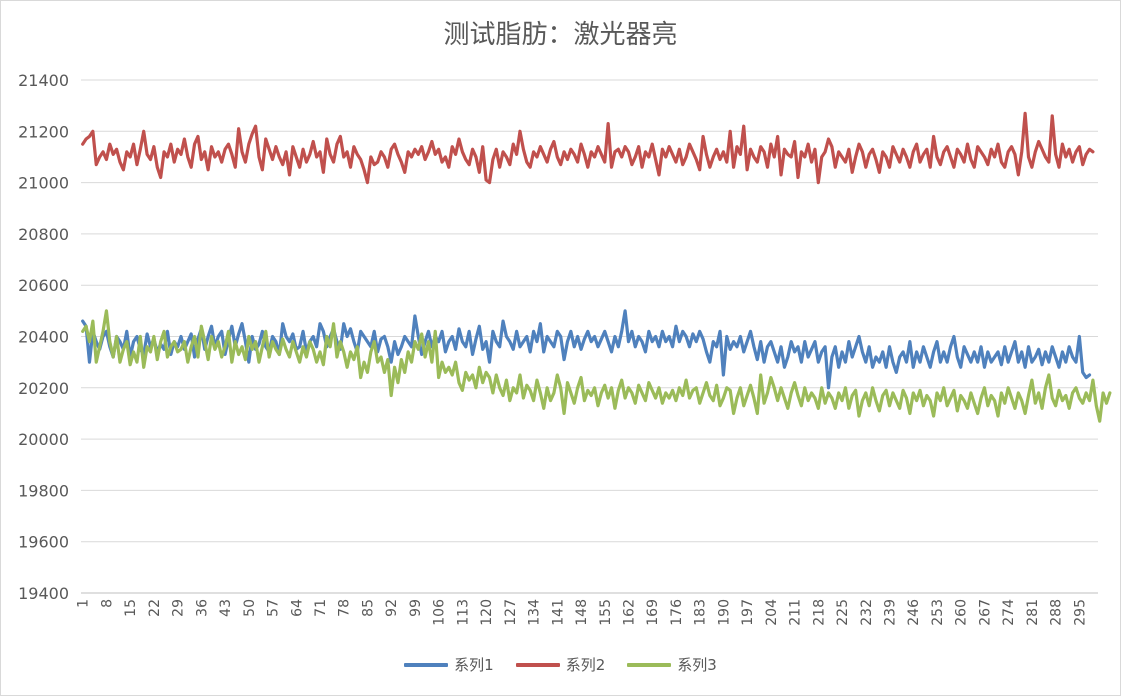 Image resolution: width=1121 pixels, height=696 pixels. I want to click on x-tick-label: 246, so click(914, 612).